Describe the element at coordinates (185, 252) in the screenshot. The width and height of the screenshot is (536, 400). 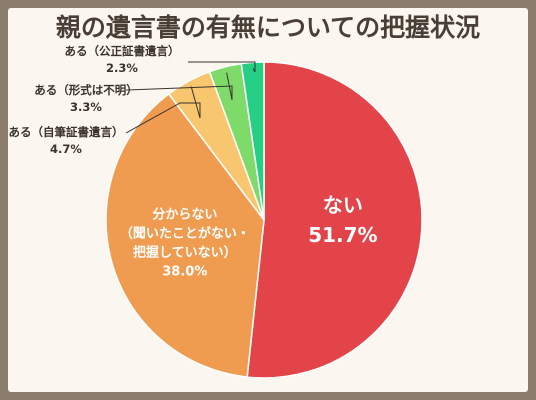
I see `slice-label-1-line: 把握していない）` at that location.